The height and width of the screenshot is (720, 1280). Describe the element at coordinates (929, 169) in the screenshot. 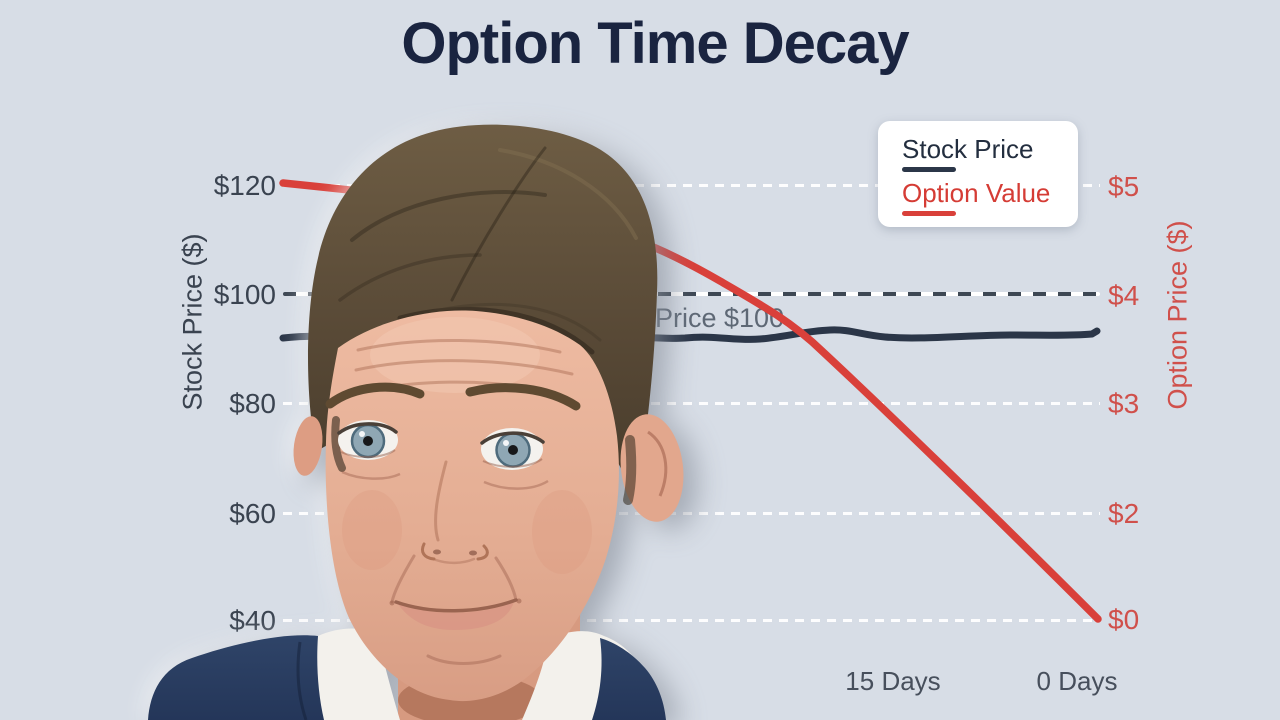

I see `legend-swatch-stock-price` at that location.